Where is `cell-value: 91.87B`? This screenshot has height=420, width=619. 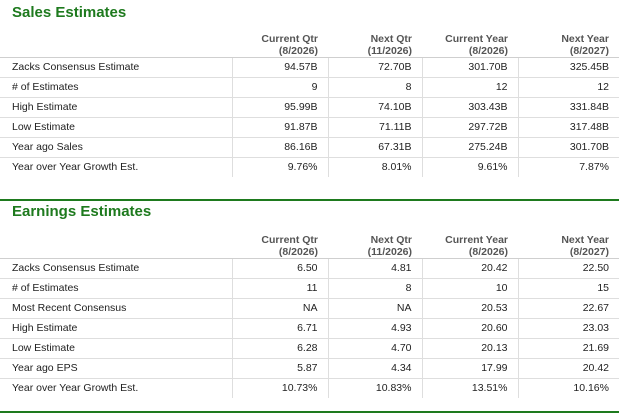
cell-value: 91.87B is located at coordinates (280, 127).